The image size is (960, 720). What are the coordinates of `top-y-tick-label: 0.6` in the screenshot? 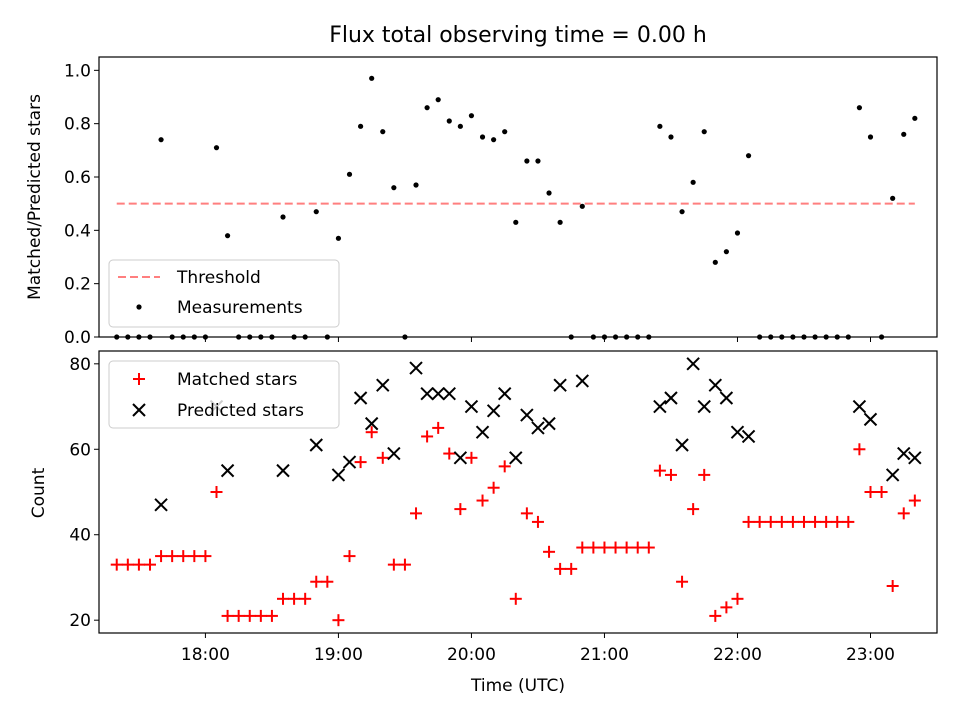 It's located at (77, 178).